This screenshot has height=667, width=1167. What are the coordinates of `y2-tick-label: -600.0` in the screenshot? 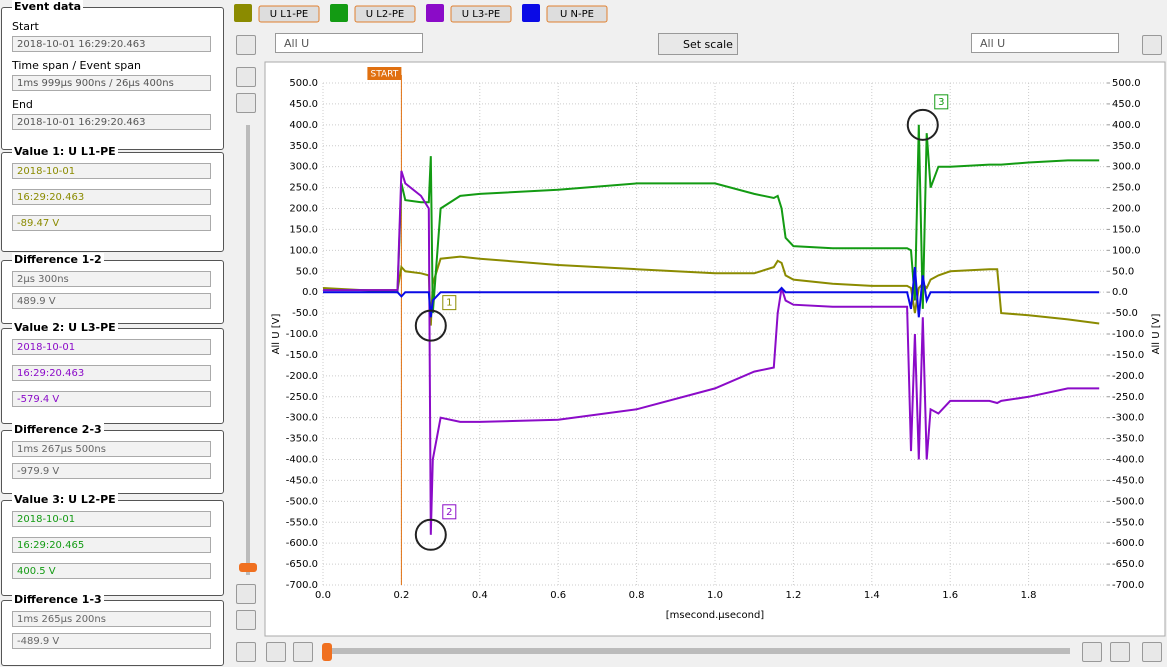 It's located at (1128, 543).